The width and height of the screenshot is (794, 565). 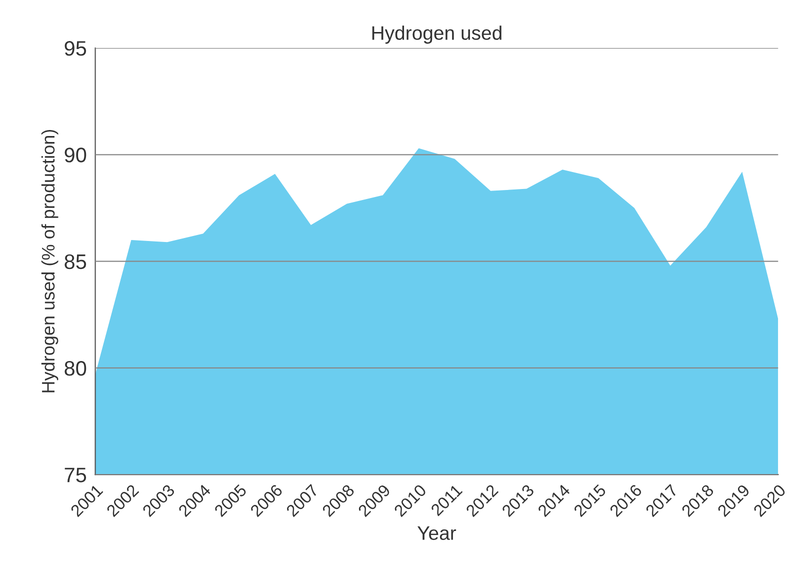 What do you see at coordinates (75, 48) in the screenshot?
I see `y-tick-label: 95` at bounding box center [75, 48].